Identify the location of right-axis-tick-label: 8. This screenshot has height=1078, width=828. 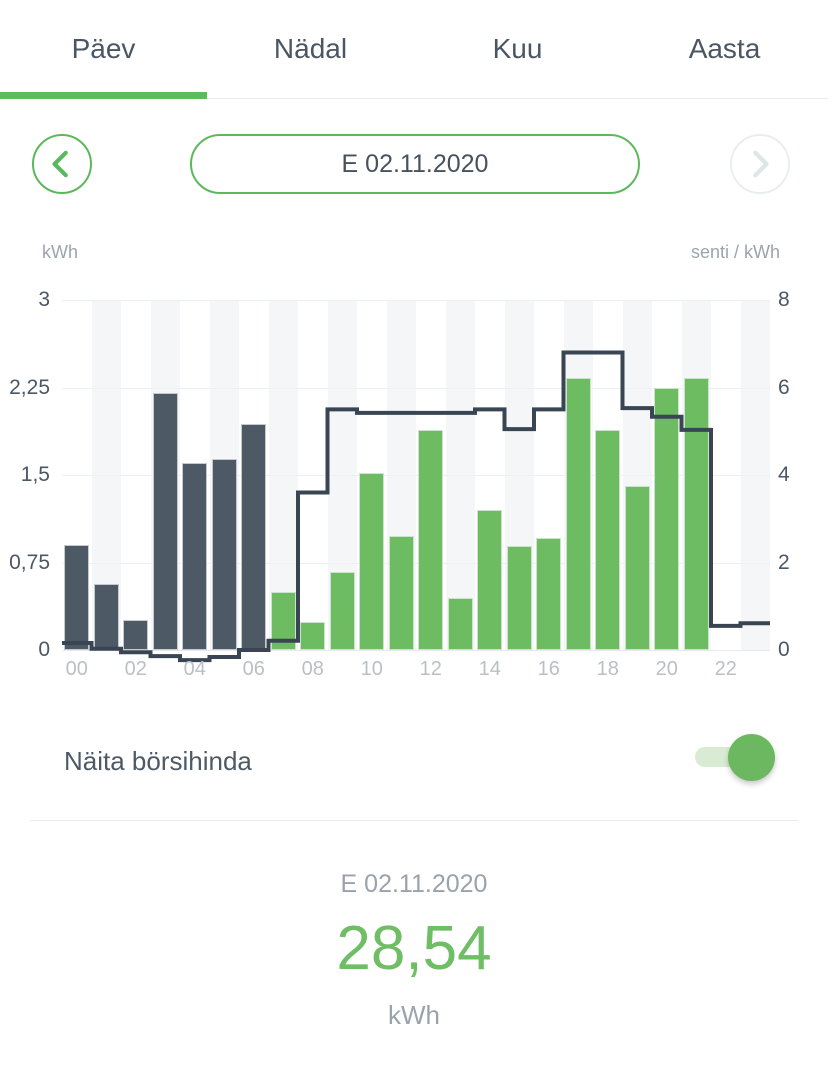
(784, 299).